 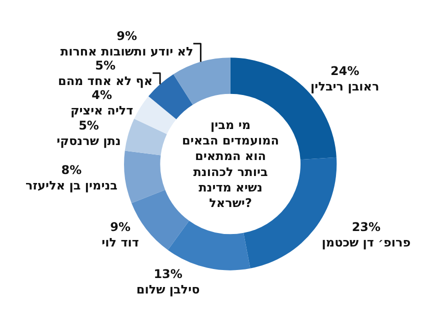 I want to click on data-label: 23%, so click(x=366, y=227).